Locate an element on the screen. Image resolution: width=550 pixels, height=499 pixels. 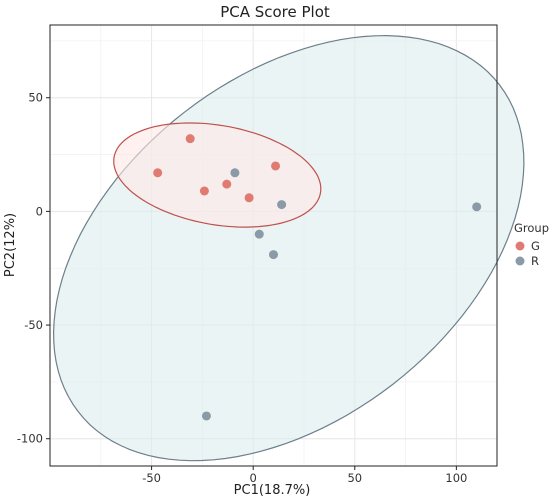
y-tick-label: 0 is located at coordinates (39, 211).